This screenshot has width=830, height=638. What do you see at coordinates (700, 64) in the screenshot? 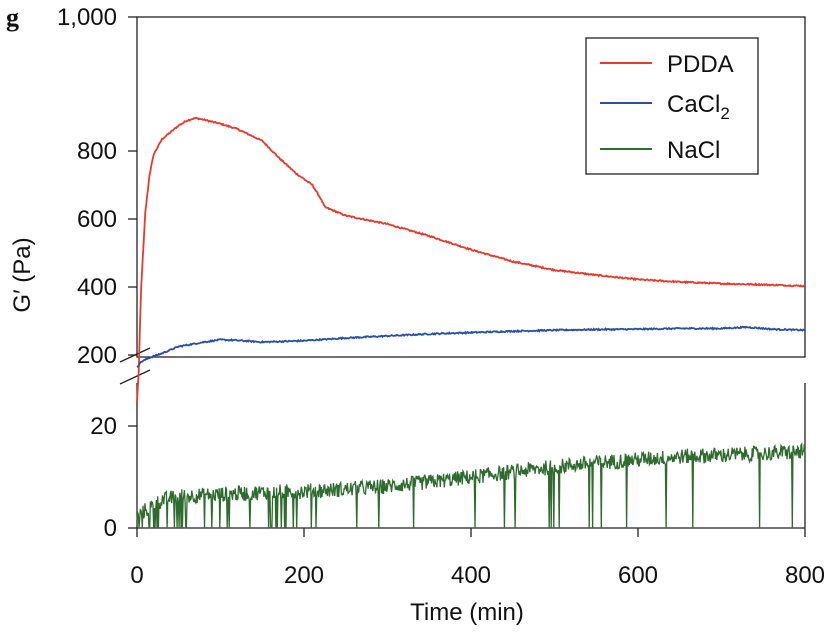
I see `legend-label-pdda: PDDA` at bounding box center [700, 64].